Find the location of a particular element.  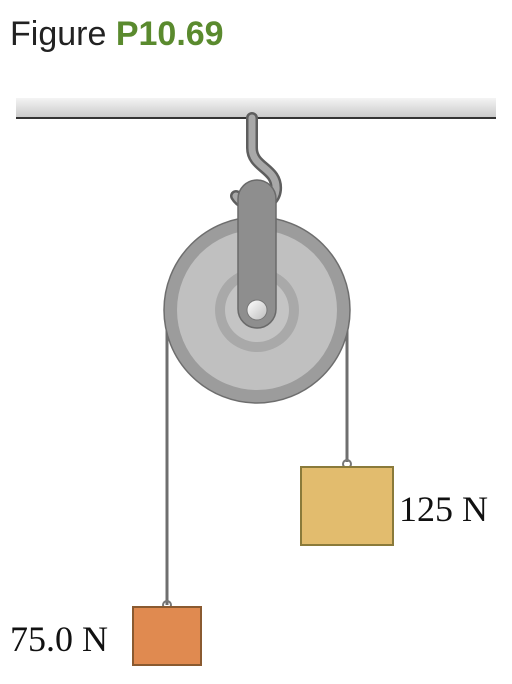

mass-block-left is located at coordinates (167, 636).